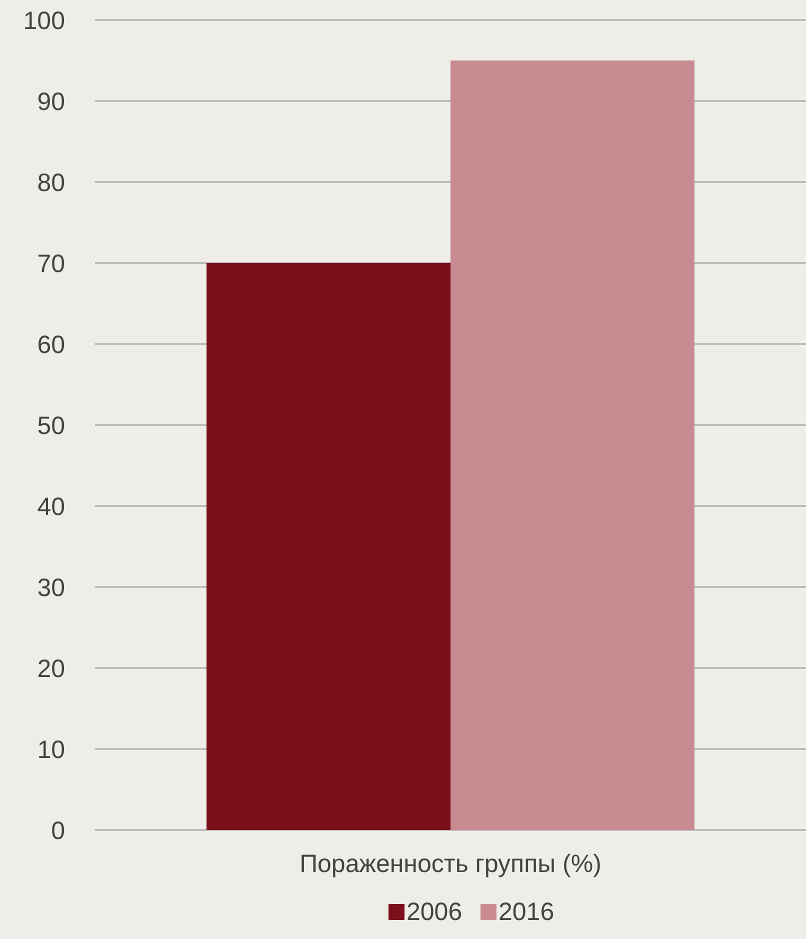  I want to click on y-tick-label: 30, so click(51, 588).